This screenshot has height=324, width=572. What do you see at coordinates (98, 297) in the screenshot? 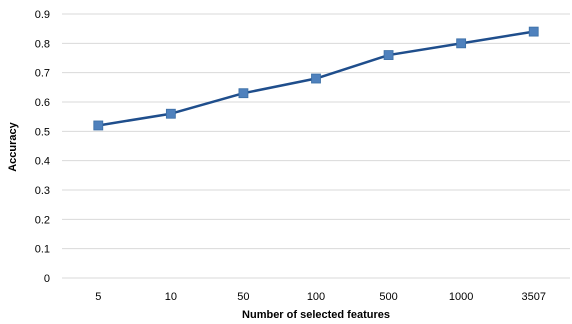
I see `x-tick-label: 5` at bounding box center [98, 297].